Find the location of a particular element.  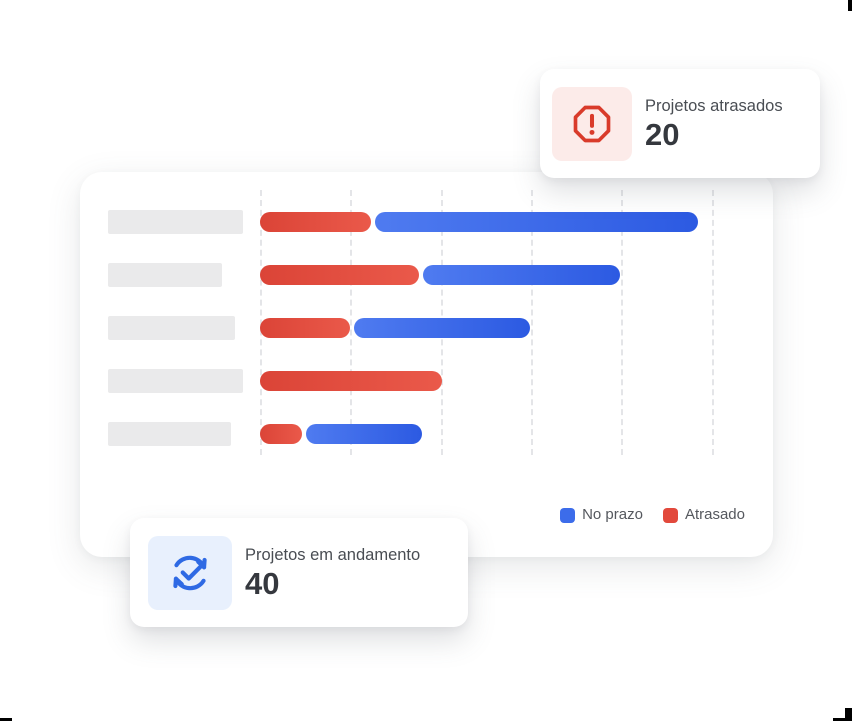

legend-swatch-atrasado is located at coordinates (670, 515).